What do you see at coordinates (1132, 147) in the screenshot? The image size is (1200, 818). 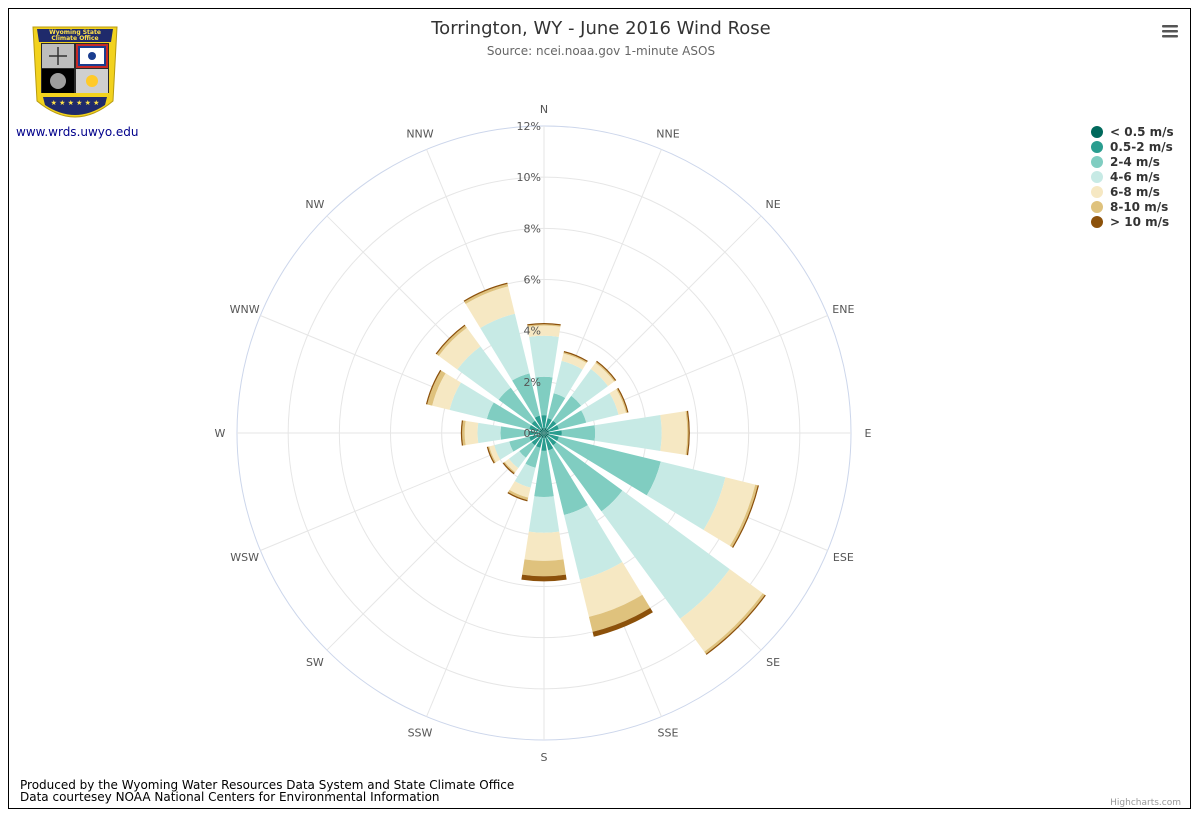 I see `legend-item: 0.5-2 m/s` at bounding box center [1132, 147].